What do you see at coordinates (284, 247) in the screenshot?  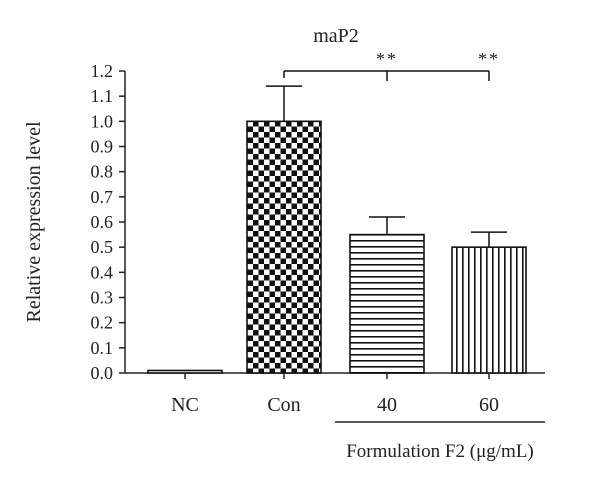 I see `bar-con` at bounding box center [284, 247].